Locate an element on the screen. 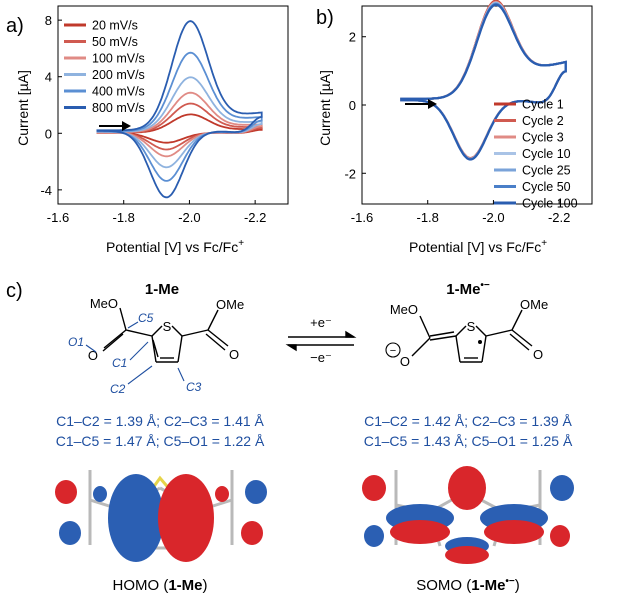  right-ome: OMe is located at coordinates (534, 304).